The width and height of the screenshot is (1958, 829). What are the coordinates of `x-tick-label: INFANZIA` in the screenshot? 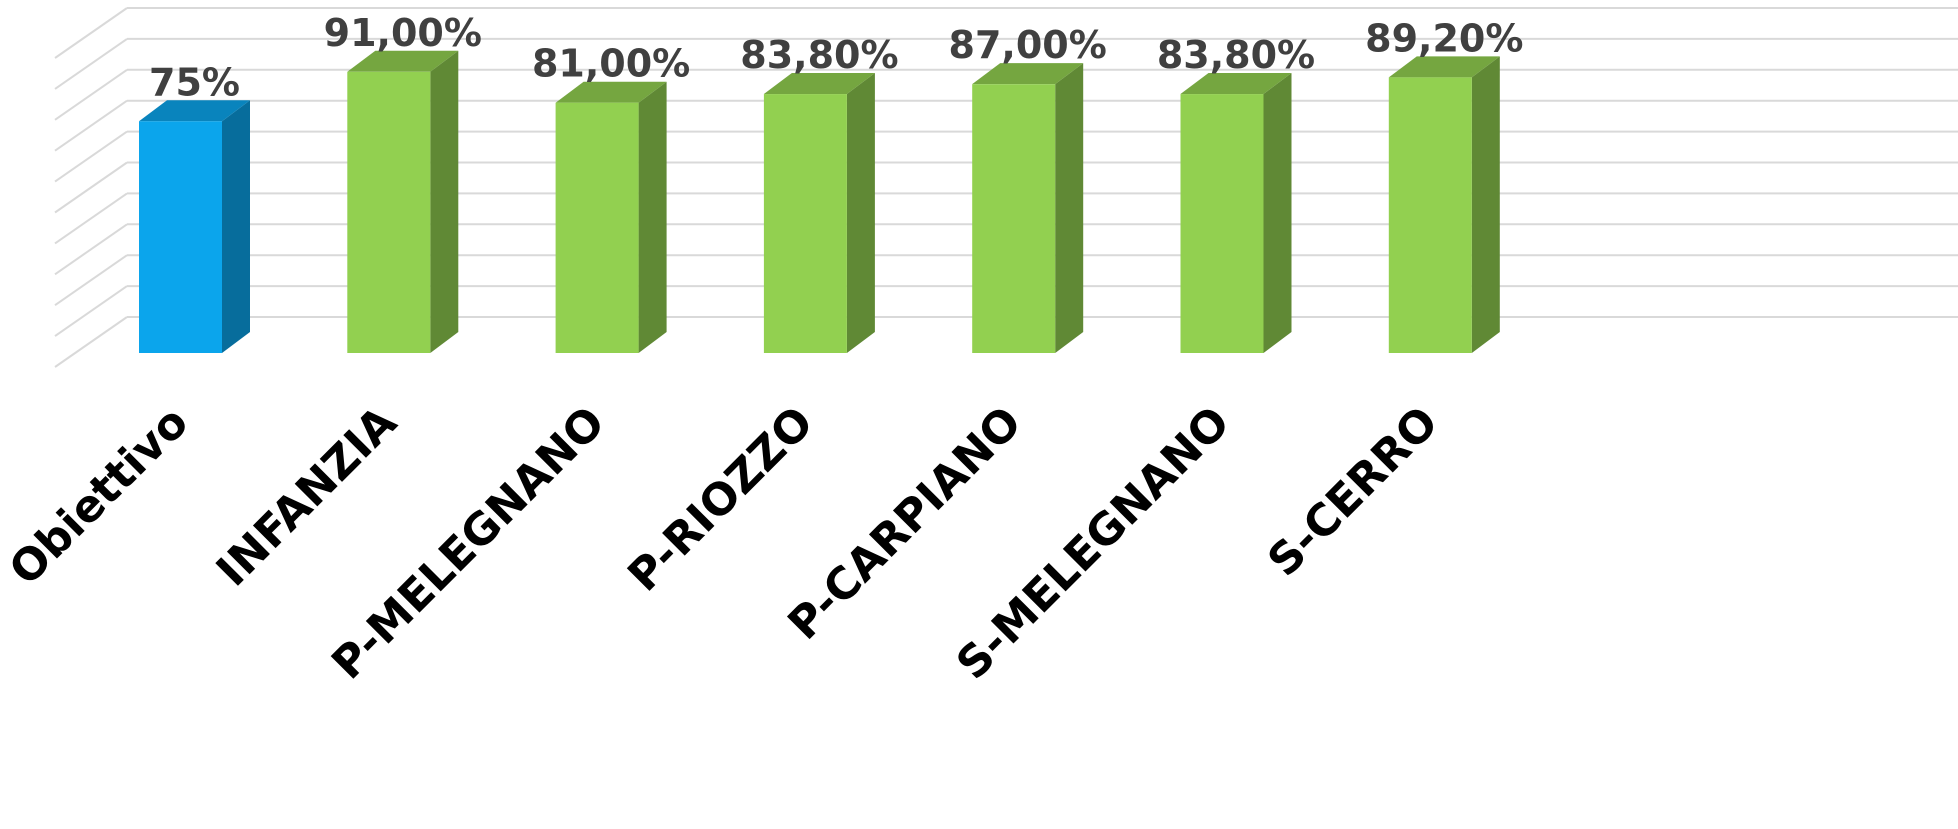 It's located at (307, 497).